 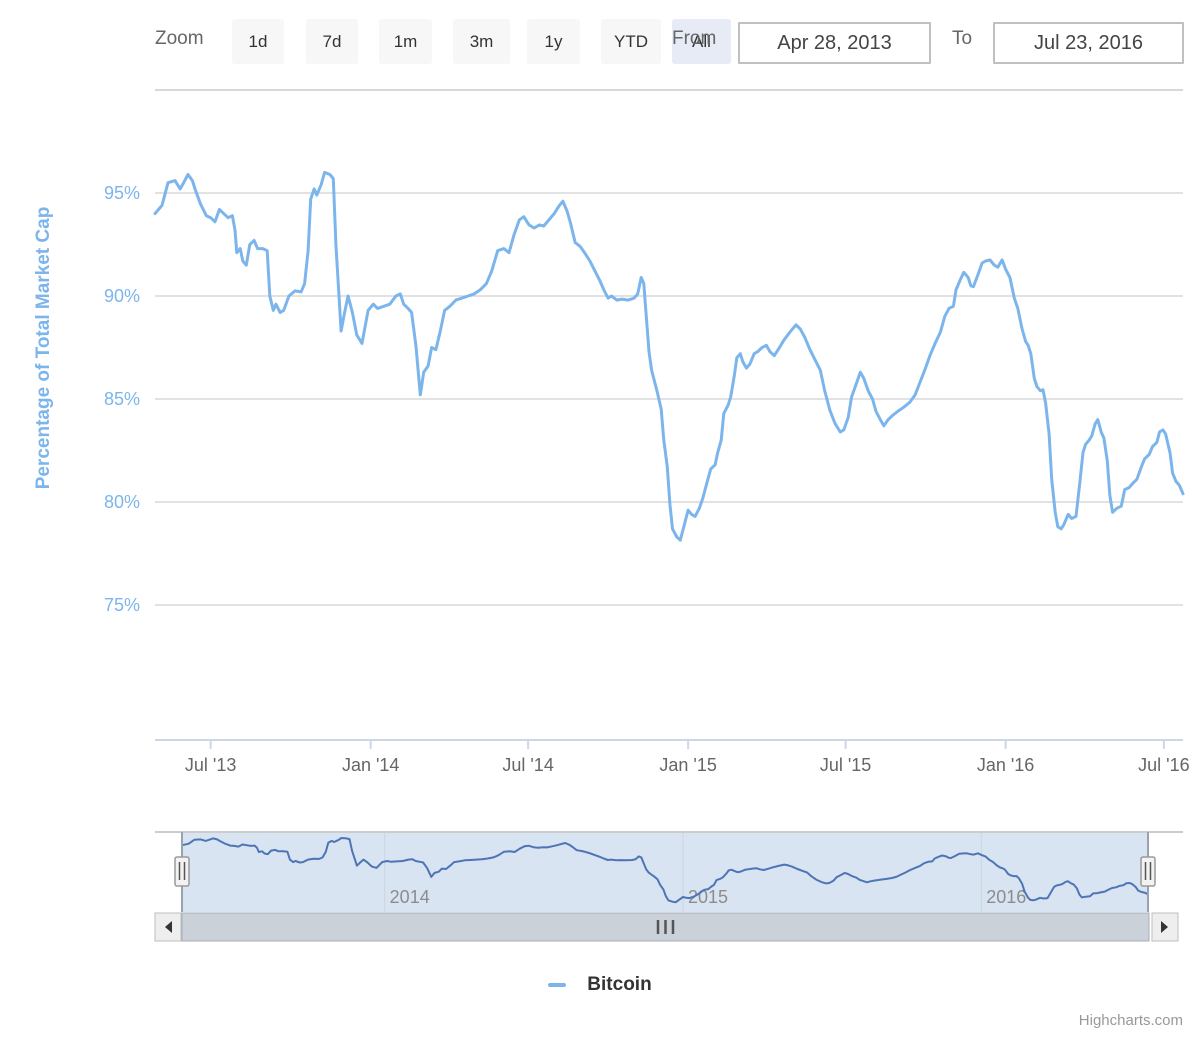 I want to click on navigator-year-label: 2015, so click(x=708, y=897).